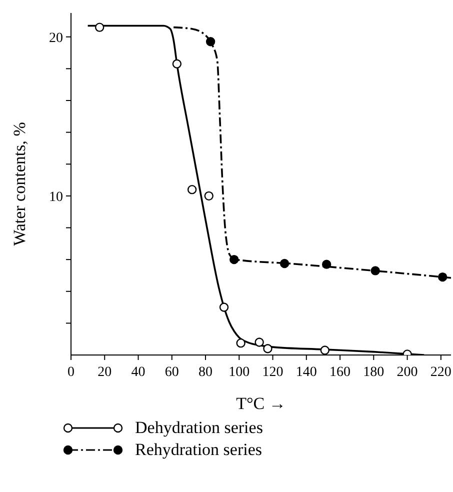 This screenshot has width=453, height=492. I want to click on x-tick-label: 220, so click(441, 372).